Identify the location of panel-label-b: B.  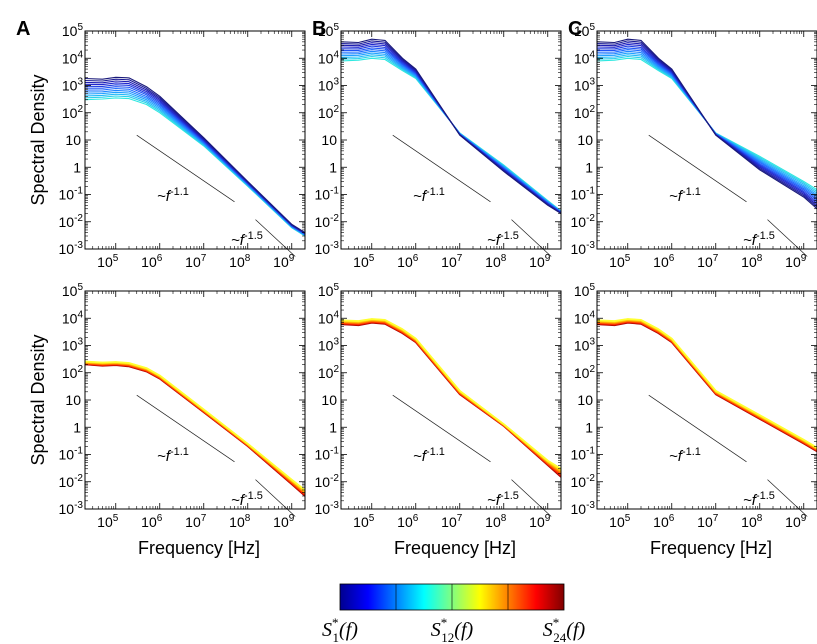
(319, 29).